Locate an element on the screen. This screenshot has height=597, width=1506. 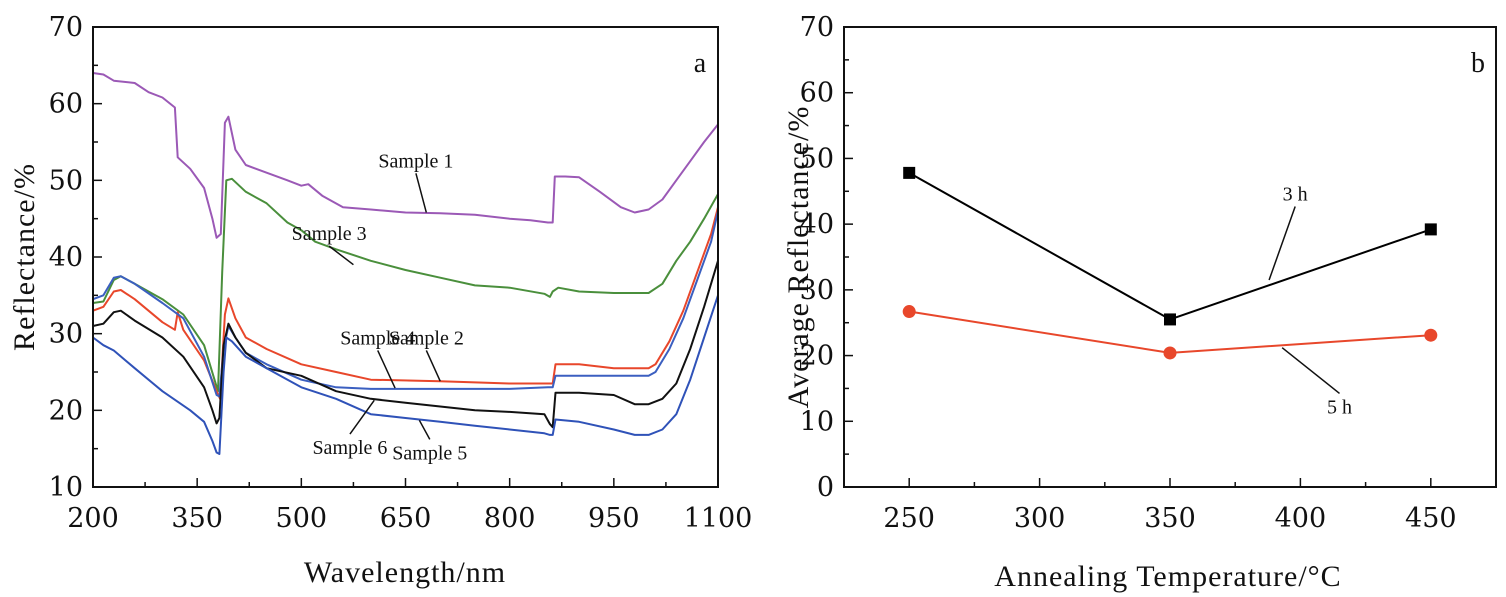
x-tick-label-450: 450 is located at coordinates (1431, 518).